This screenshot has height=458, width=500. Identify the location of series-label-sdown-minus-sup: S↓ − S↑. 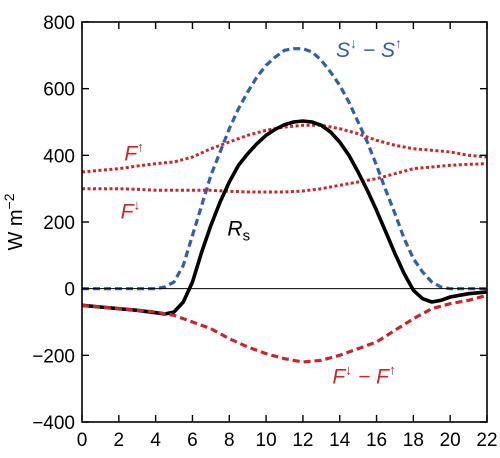
(369, 48).